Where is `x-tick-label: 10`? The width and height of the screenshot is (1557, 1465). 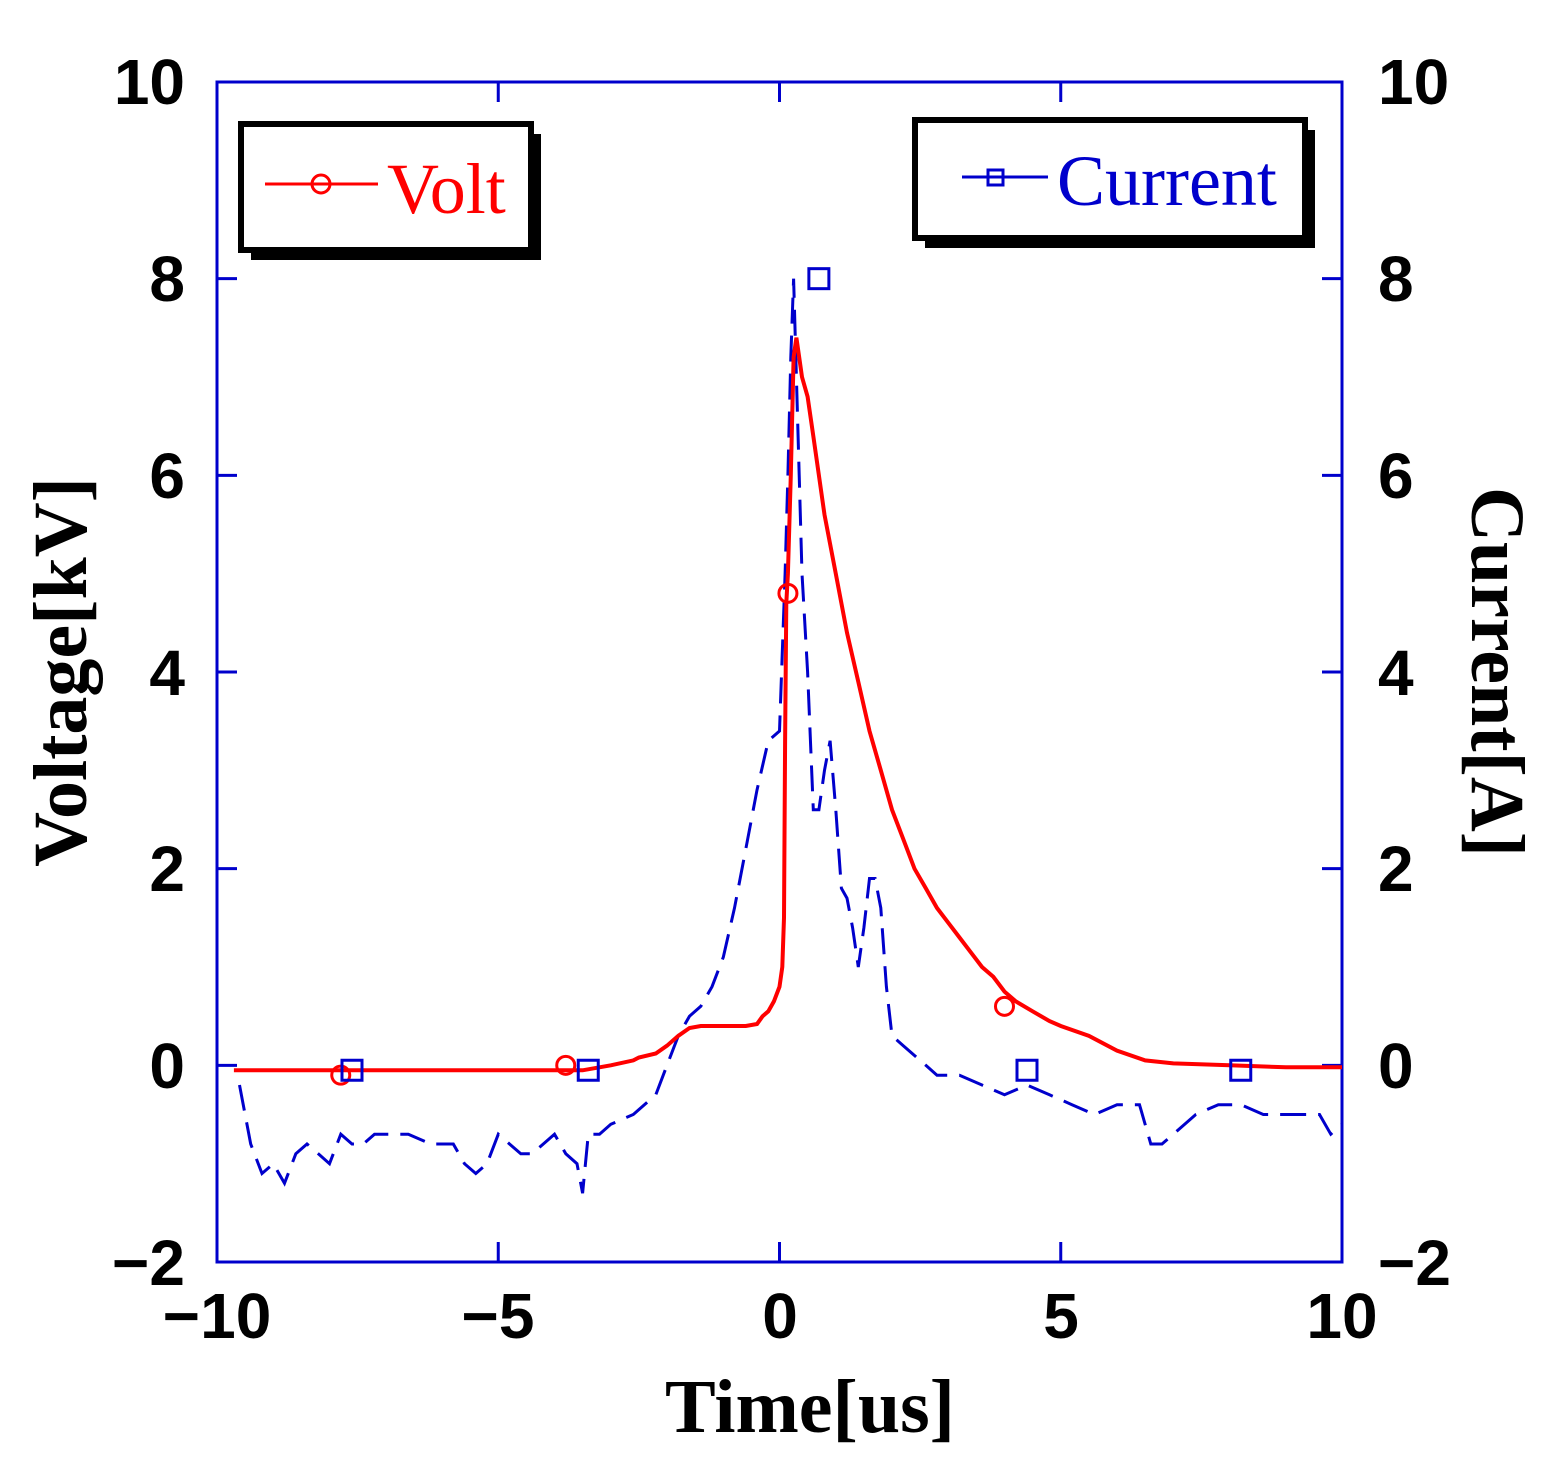
x-tick-label: 10 is located at coordinates (1341, 1316).